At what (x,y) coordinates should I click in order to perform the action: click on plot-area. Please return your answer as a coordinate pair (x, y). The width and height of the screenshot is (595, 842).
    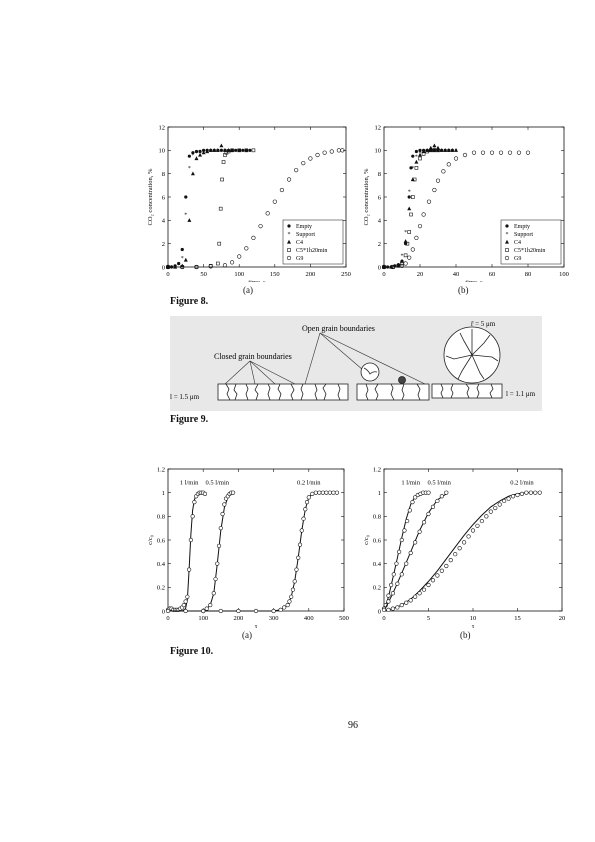
    Looking at the image, I should click on (256, 540).